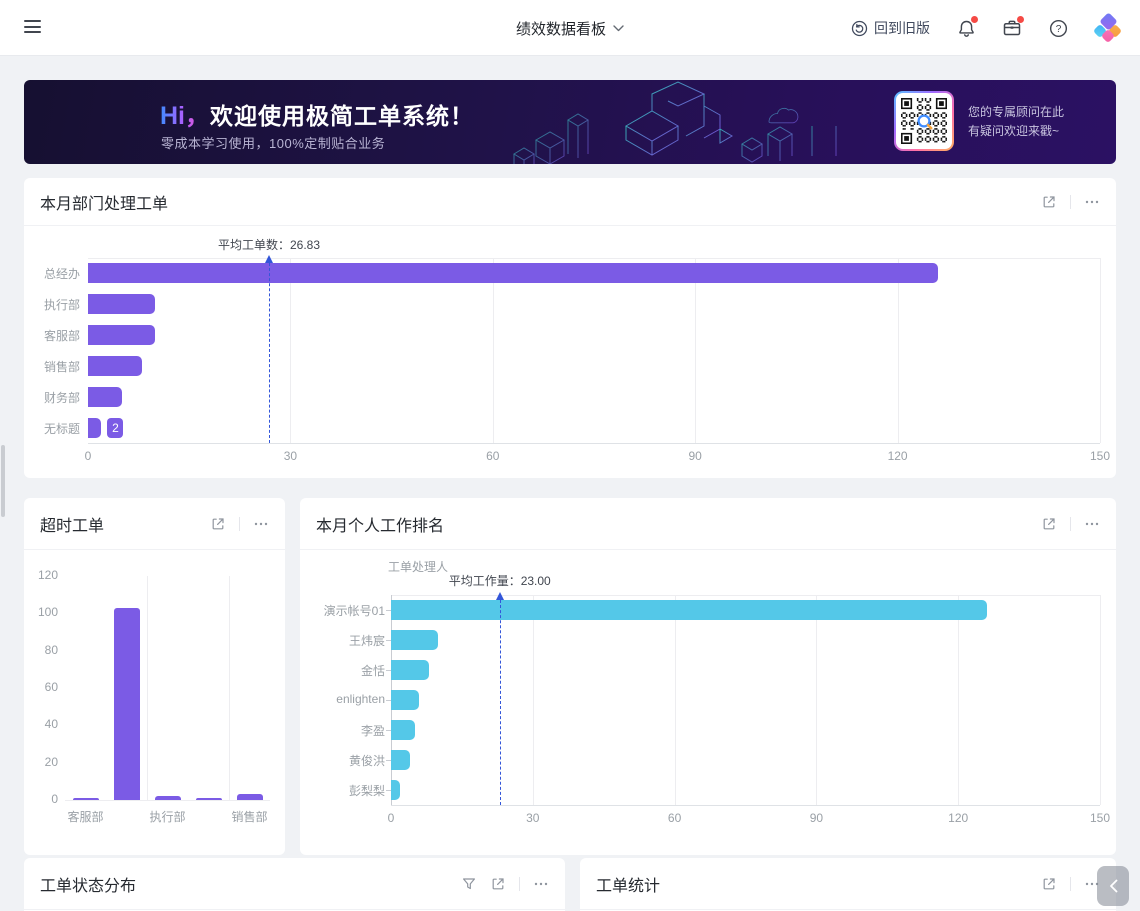 The image size is (1140, 911). I want to click on banner-subtitle: 零成本学习使用，100%定制贴合业务, so click(273, 143).